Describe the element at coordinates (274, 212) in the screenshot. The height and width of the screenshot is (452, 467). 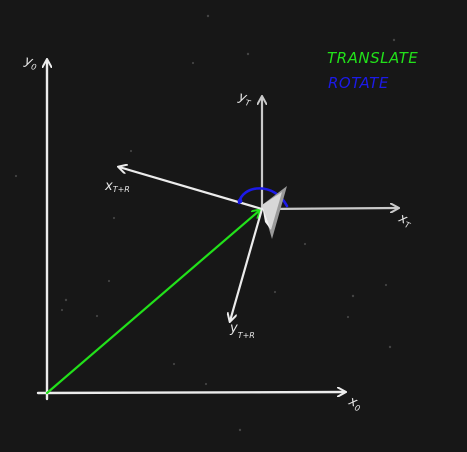
I see `object-marker-icon` at that location.